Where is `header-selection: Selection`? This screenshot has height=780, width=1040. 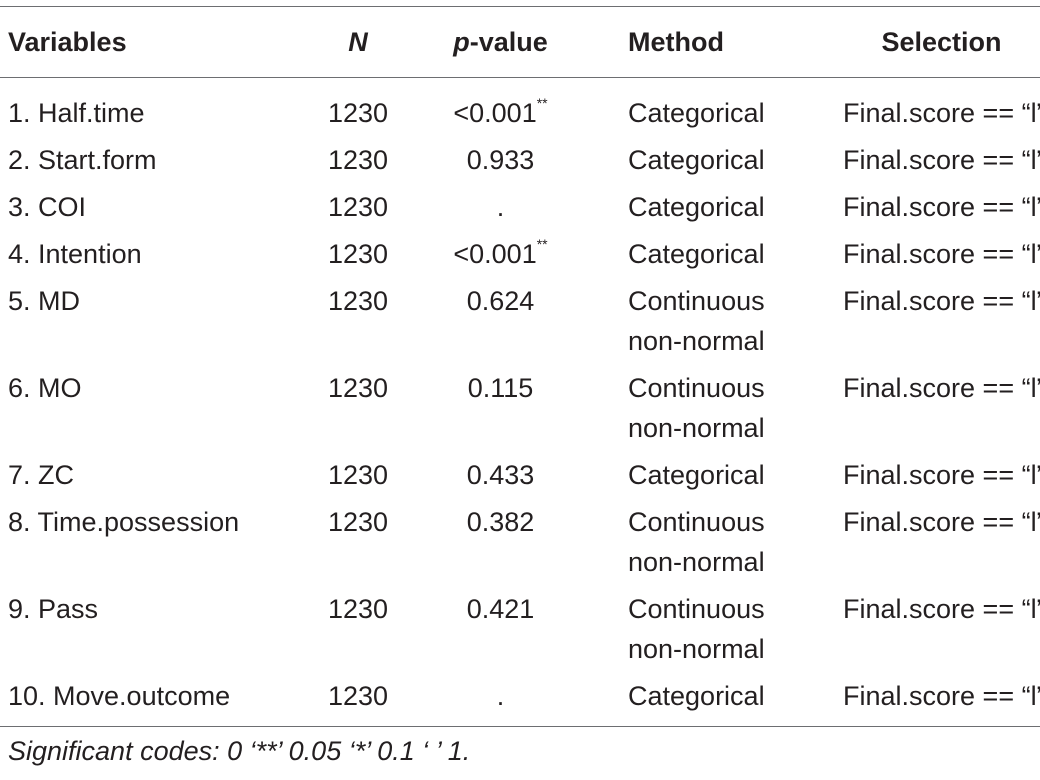 header-selection: Selection is located at coordinates (941, 42).